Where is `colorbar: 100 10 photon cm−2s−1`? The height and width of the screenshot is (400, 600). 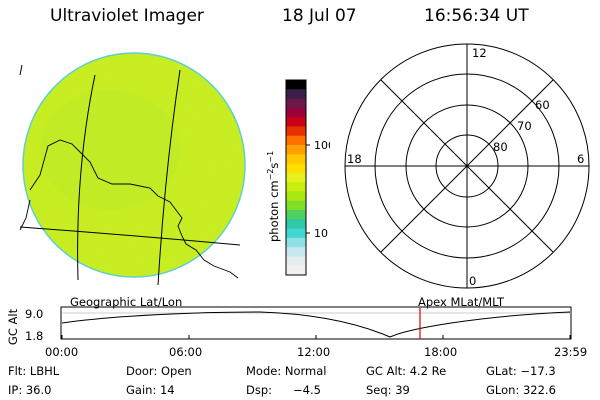 colorbar: 100 10 photon cm−2s−1 is located at coordinates (298, 177).